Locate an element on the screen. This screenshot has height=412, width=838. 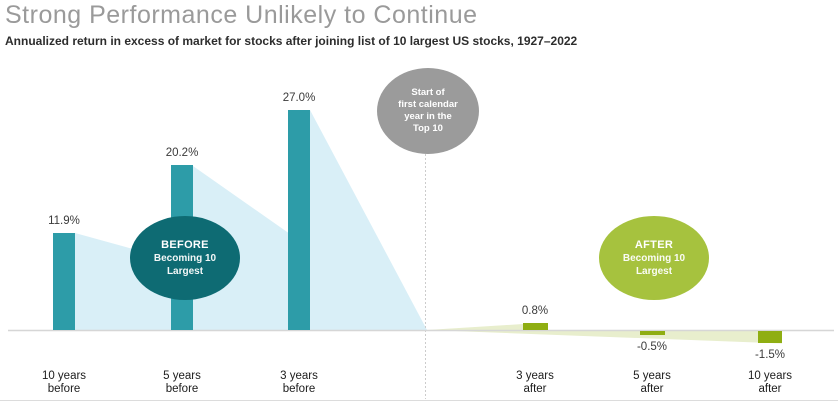
after-bubble-line1: Becoming 10 is located at coordinates (654, 258).